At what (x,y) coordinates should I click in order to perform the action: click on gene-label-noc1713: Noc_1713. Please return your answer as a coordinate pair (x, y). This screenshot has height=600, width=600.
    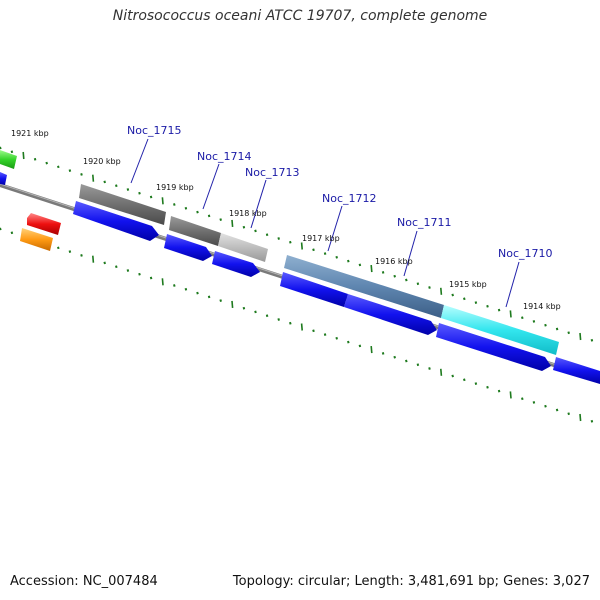
    Looking at the image, I should click on (272, 172).